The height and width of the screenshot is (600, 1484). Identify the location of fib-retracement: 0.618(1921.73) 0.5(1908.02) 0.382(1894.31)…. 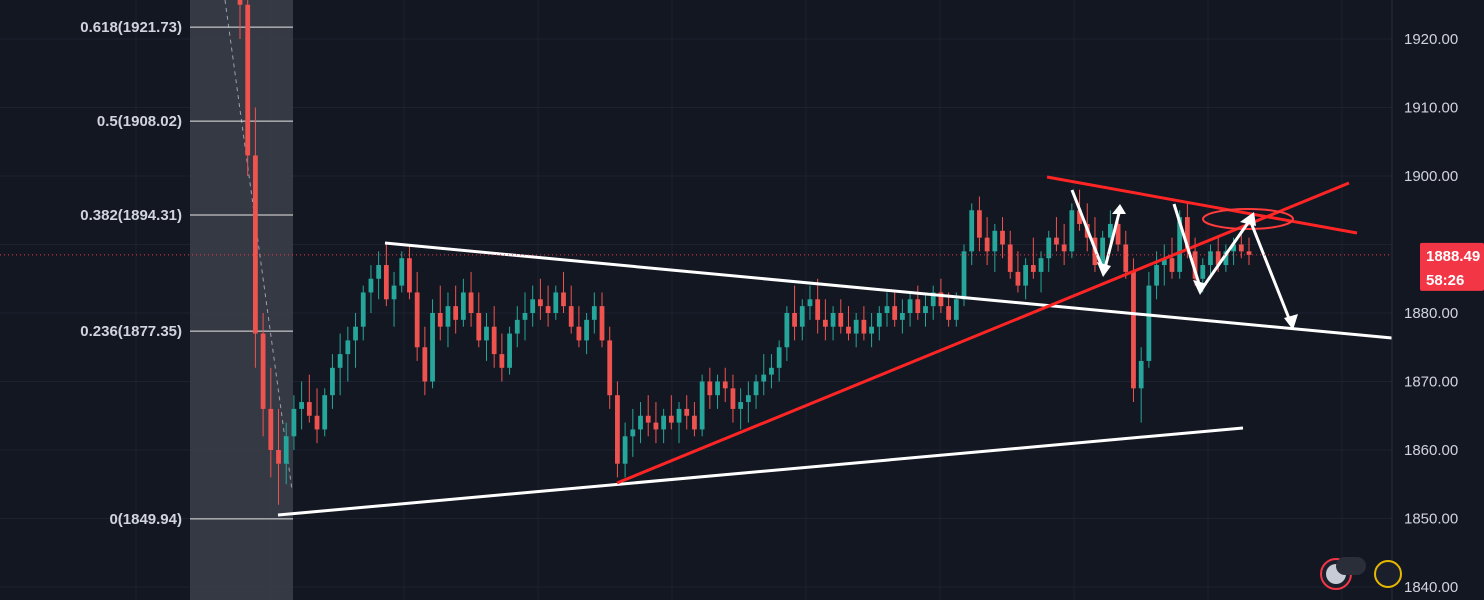
(186, 273).